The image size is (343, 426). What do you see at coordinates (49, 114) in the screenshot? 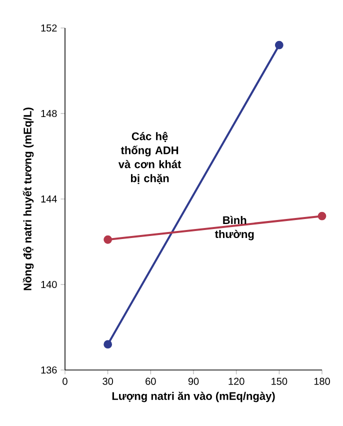
I see `y-tick-label: 148` at bounding box center [49, 114].